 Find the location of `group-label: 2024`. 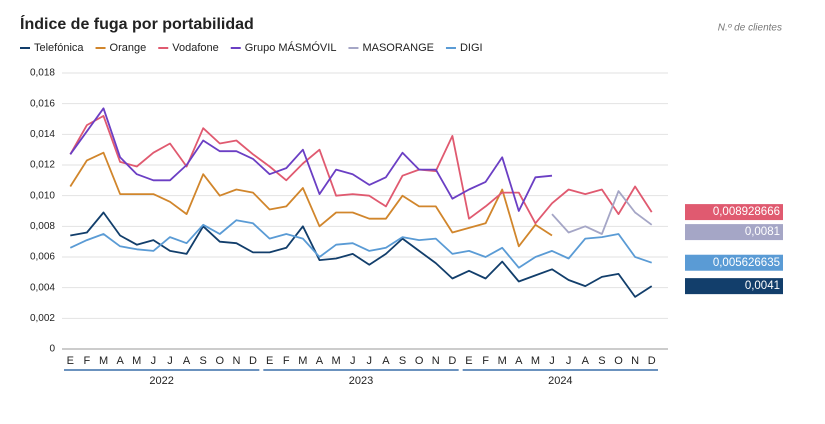

group-label: 2024 is located at coordinates (560, 381).